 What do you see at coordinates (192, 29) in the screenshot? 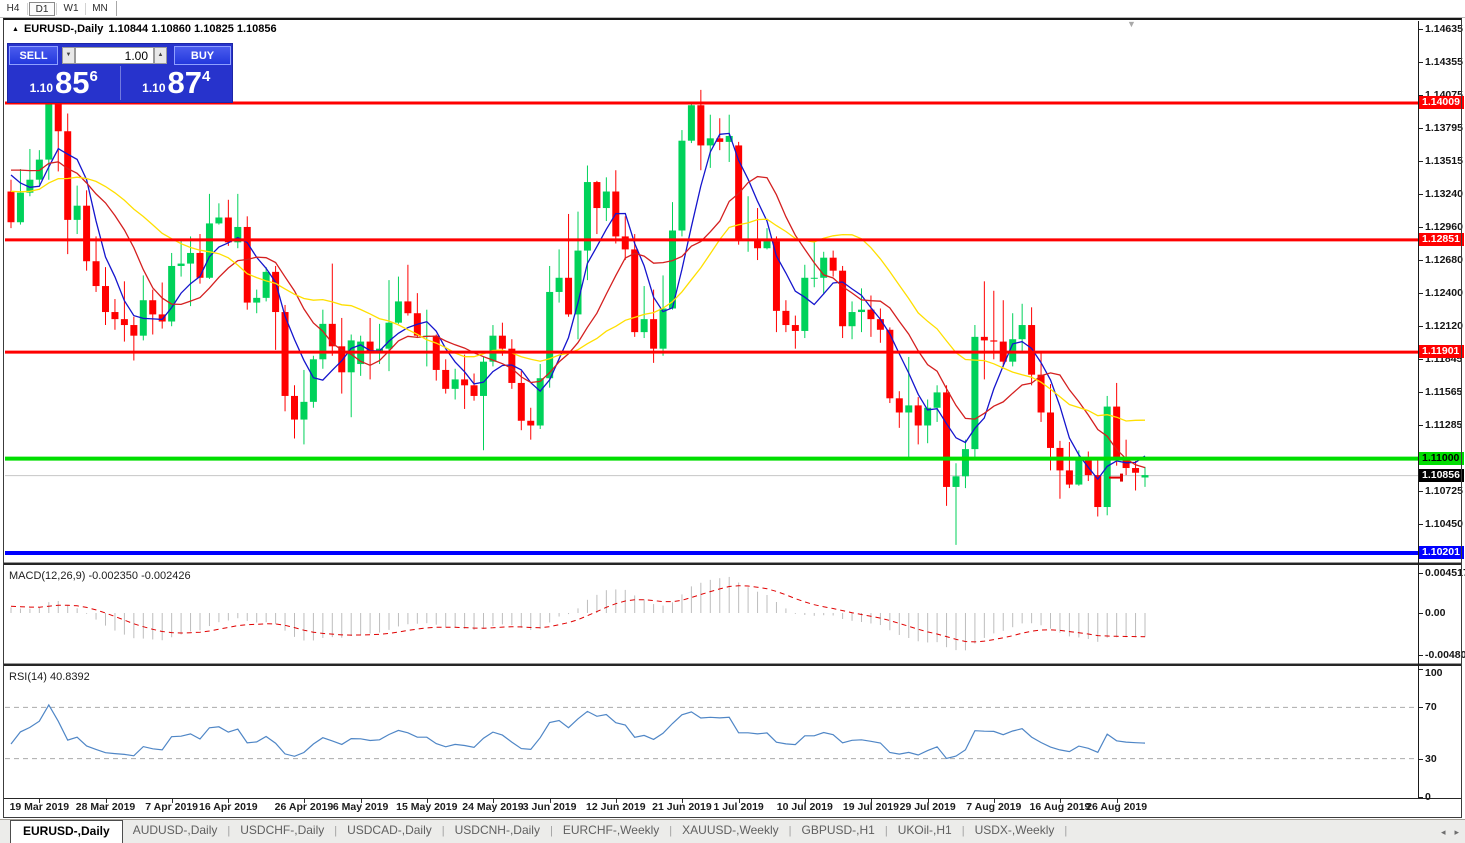
I see `chart-title-ohlc: 1.10844 1.10860 1.10825 1.10856` at bounding box center [192, 29].